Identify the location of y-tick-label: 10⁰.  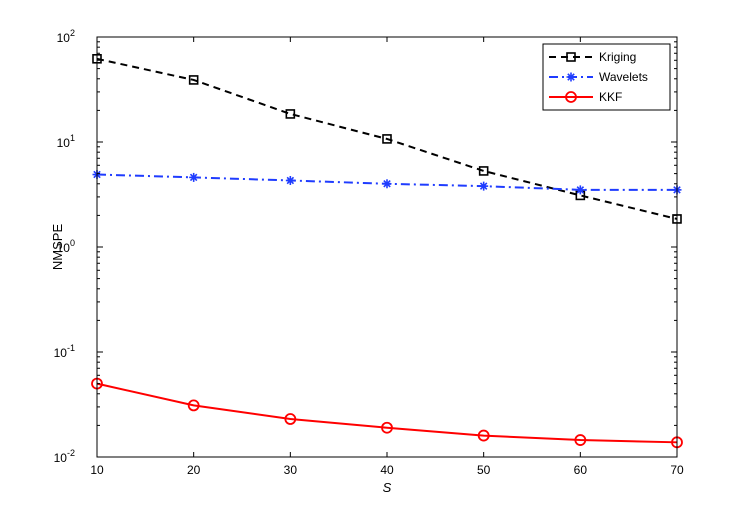
(66, 246).